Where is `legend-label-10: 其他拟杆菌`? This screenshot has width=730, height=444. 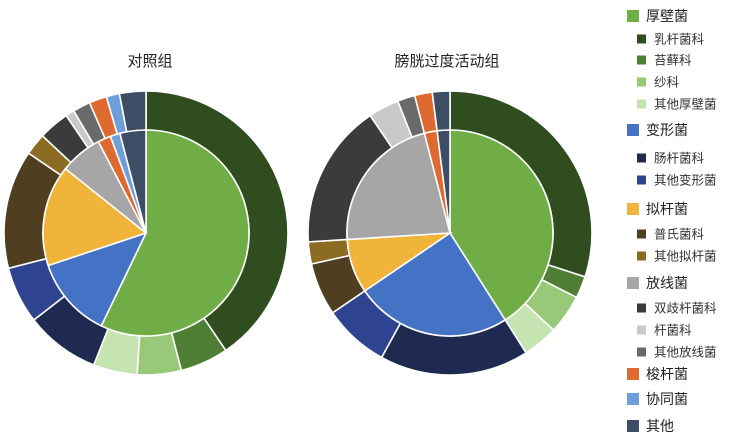 legend-label-10: 其他拟杆菌 is located at coordinates (685, 256).